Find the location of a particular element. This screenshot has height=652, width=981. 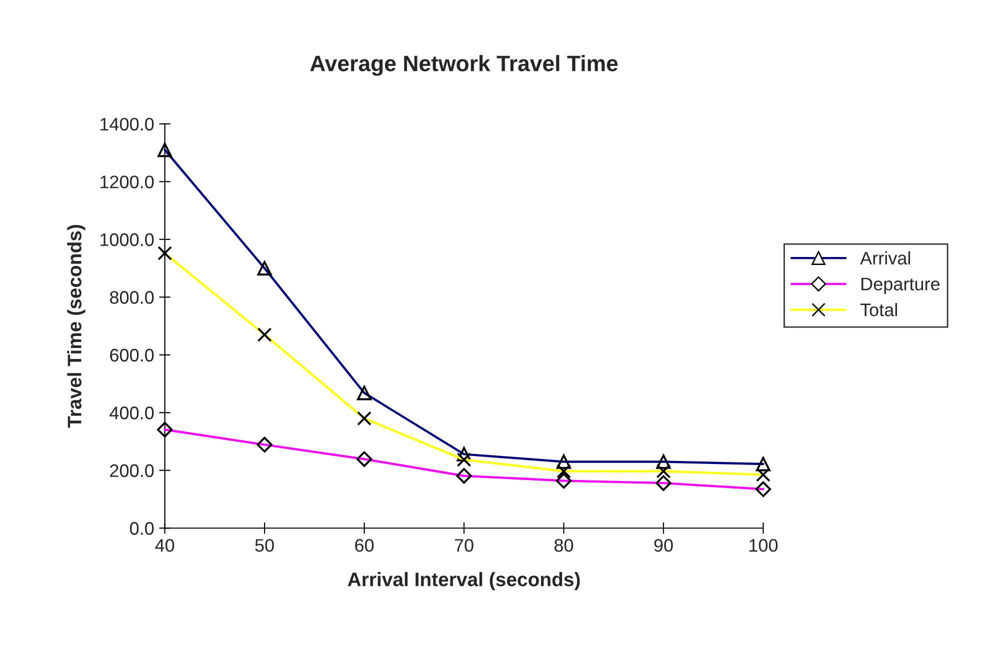

legend-label: Total is located at coordinates (878, 309).